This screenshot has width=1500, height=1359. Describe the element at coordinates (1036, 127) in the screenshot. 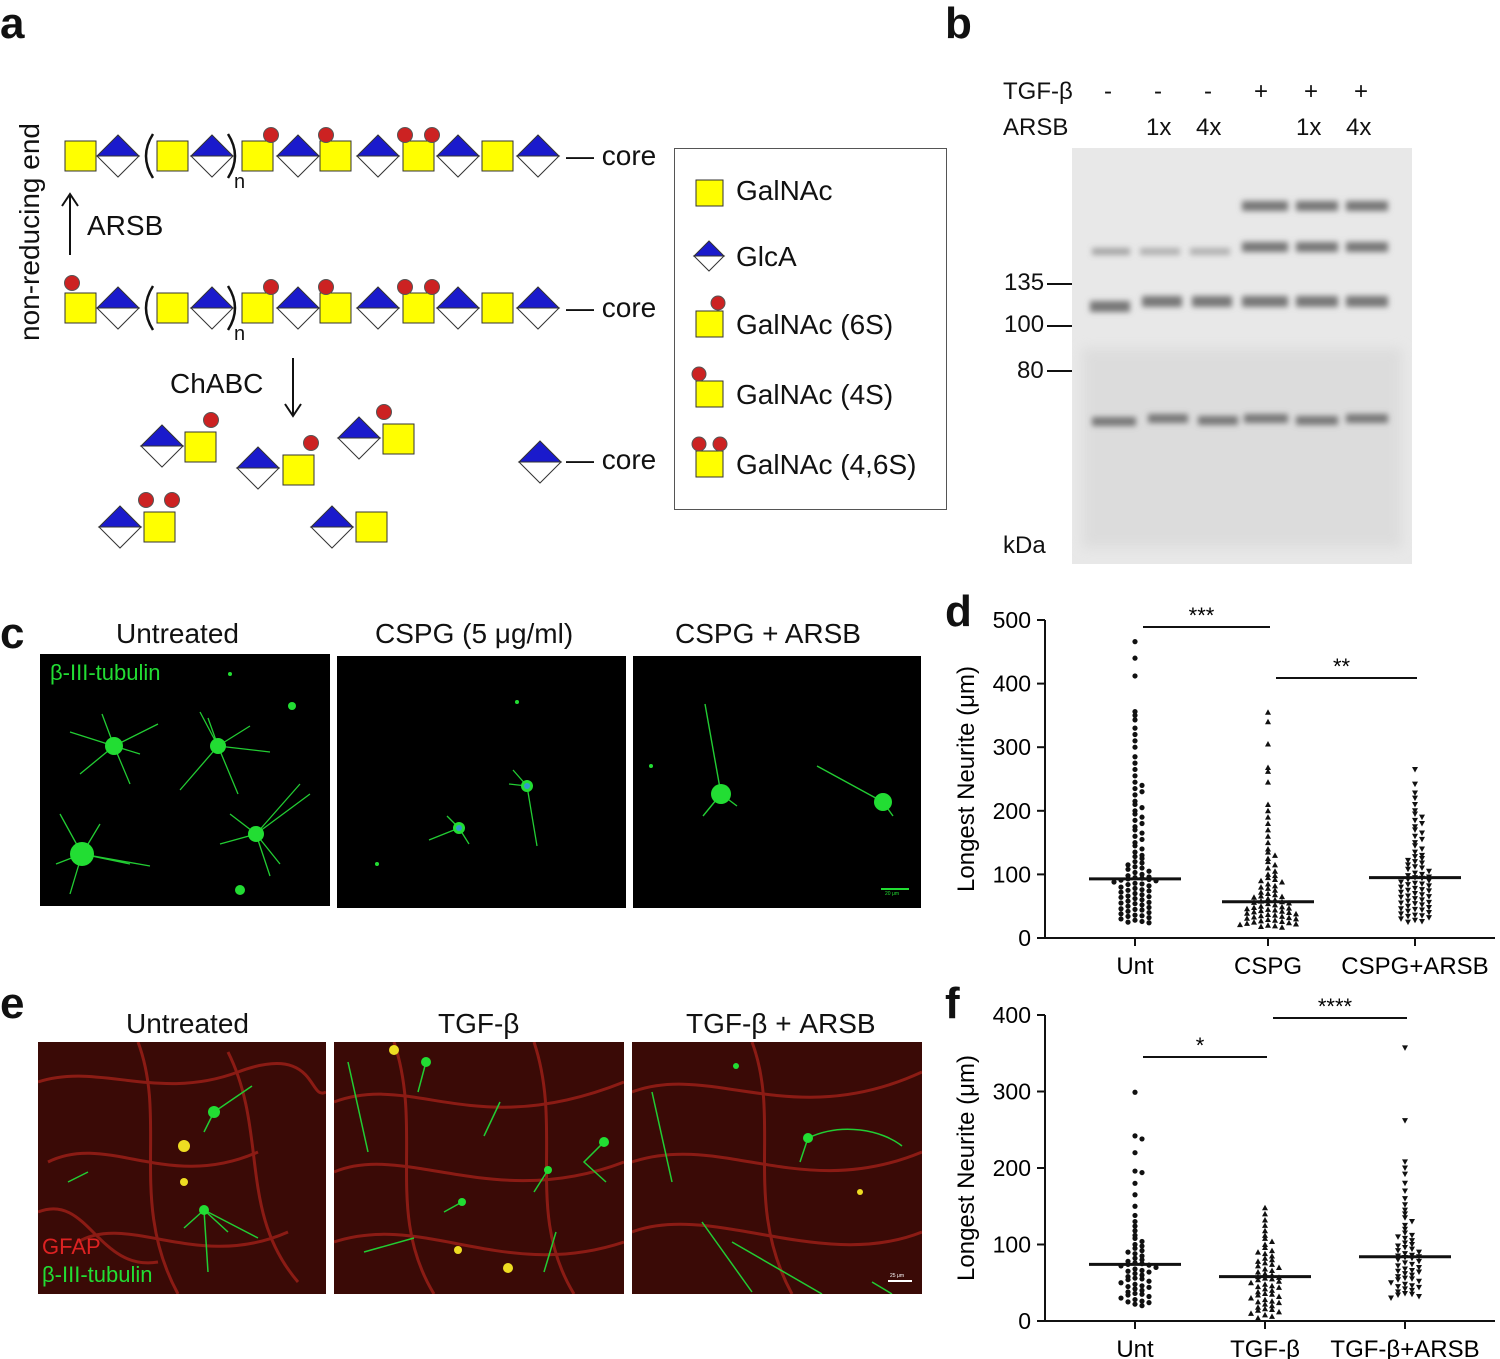

I see `arsb-row-label: ARSB` at that location.